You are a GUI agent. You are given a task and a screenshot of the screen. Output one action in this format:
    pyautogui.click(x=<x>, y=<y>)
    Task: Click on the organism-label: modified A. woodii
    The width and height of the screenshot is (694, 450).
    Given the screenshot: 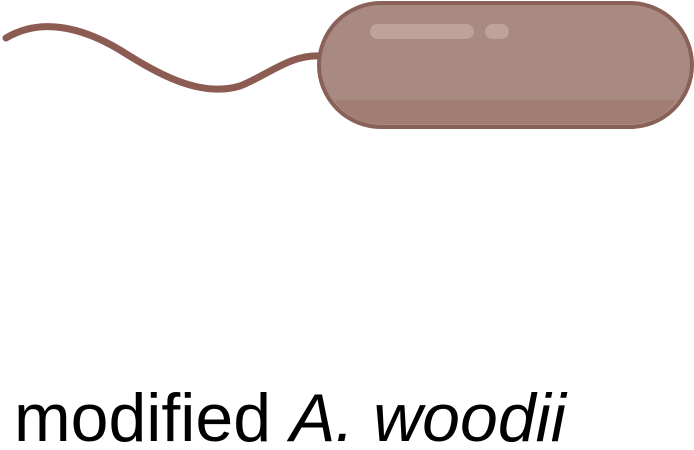 What is the action you would take?
    pyautogui.click(x=290, y=417)
    